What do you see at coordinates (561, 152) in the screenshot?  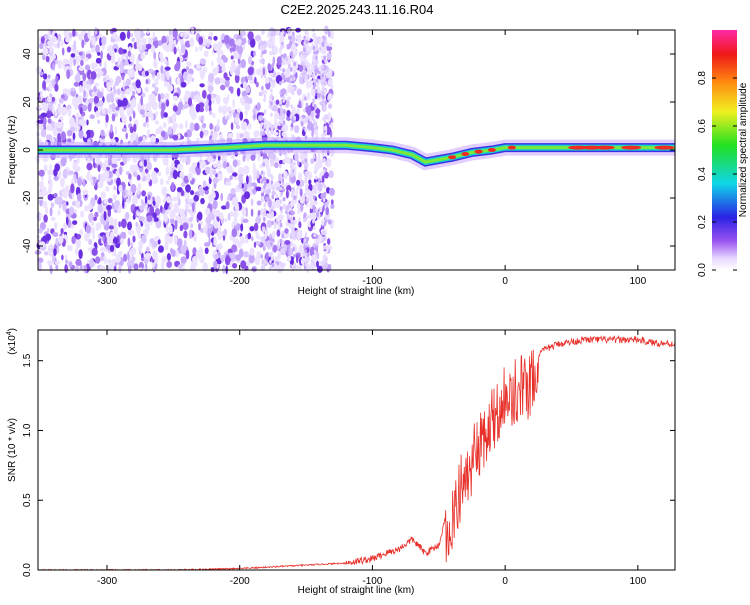 I see `spectrogram-ridge-hotspots` at bounding box center [561, 152].